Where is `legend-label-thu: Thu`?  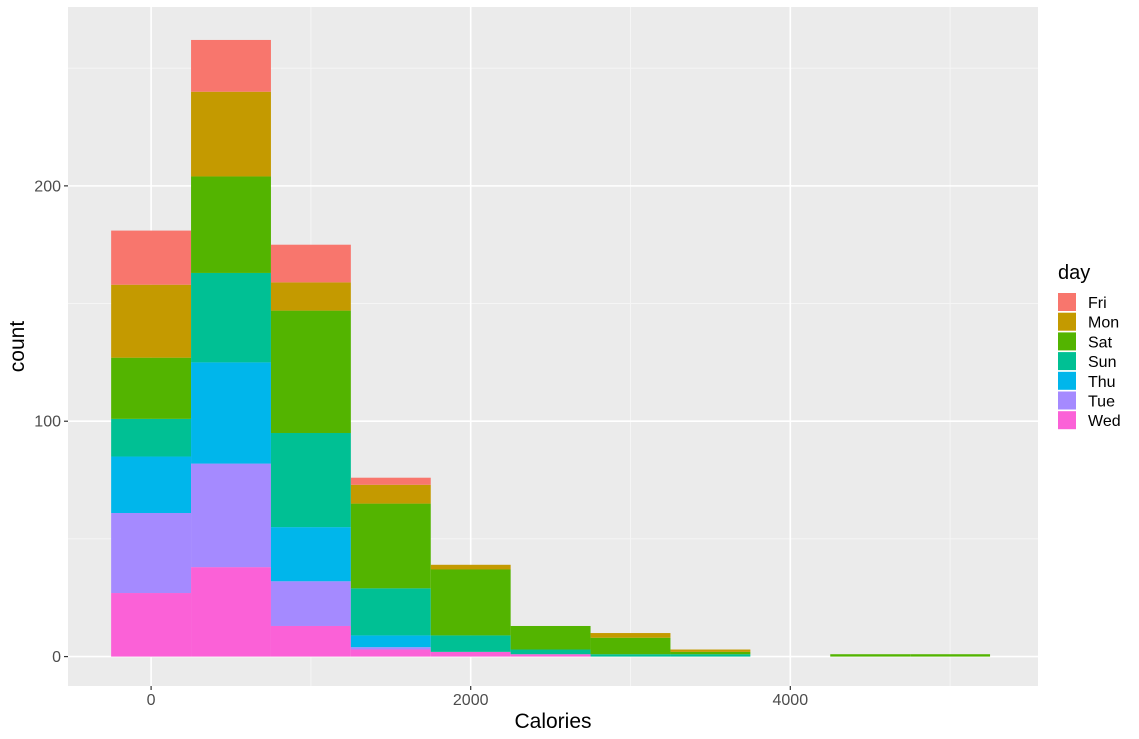
legend-label-thu: Thu is located at coordinates (1102, 382).